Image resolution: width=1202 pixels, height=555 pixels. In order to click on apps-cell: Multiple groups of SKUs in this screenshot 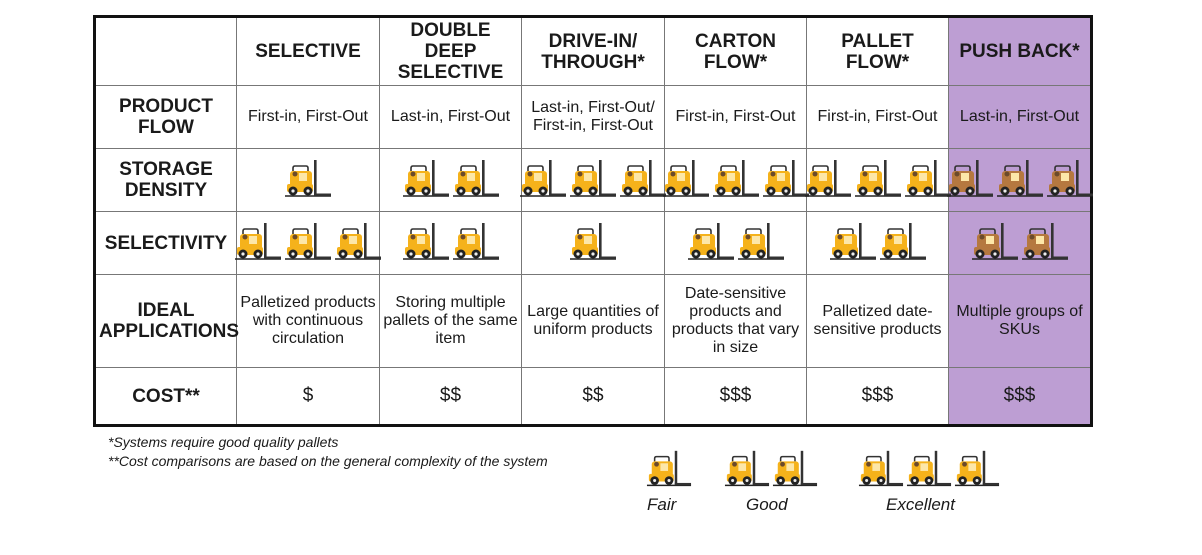, I will do `click(1020, 321)`.